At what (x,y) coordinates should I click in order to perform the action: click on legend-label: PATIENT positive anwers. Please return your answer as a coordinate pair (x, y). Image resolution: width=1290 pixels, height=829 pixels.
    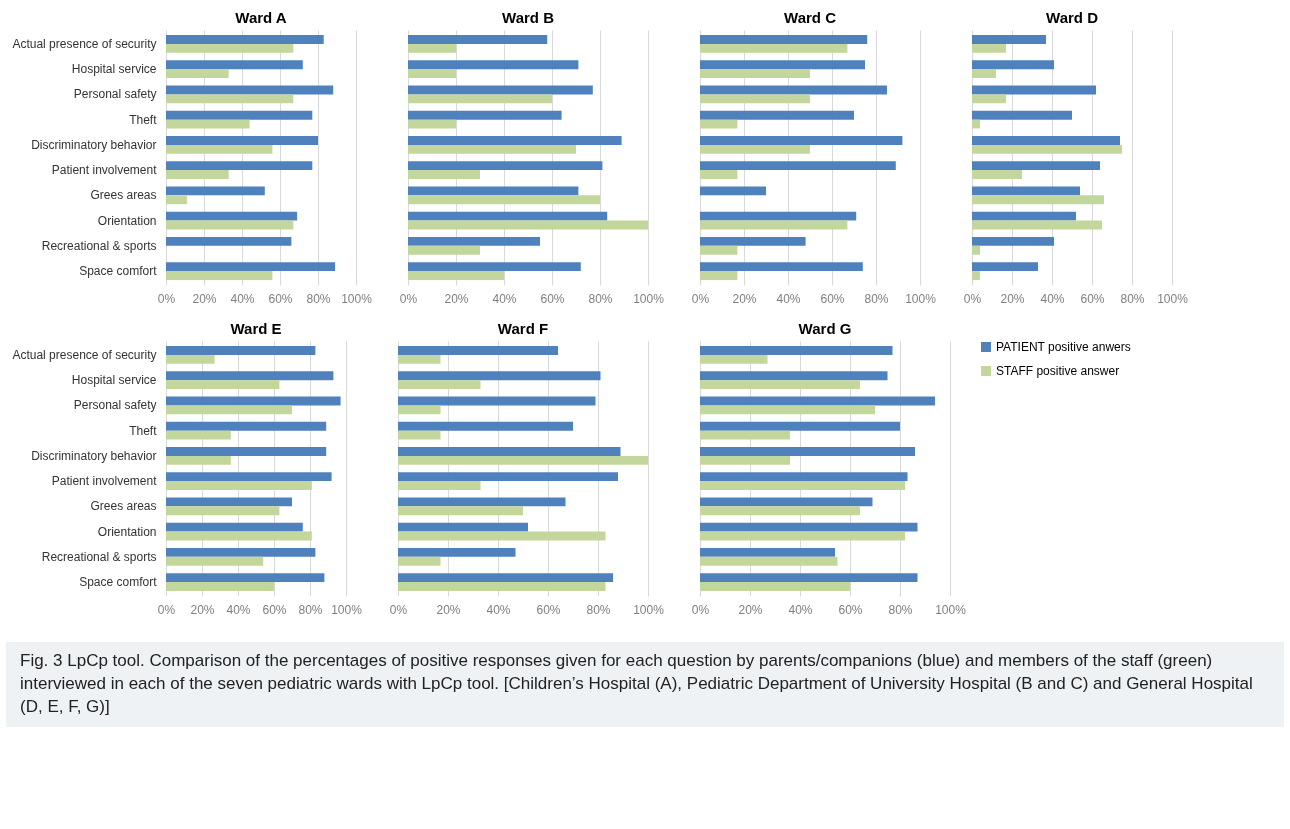
    Looking at the image, I should click on (1063, 347).